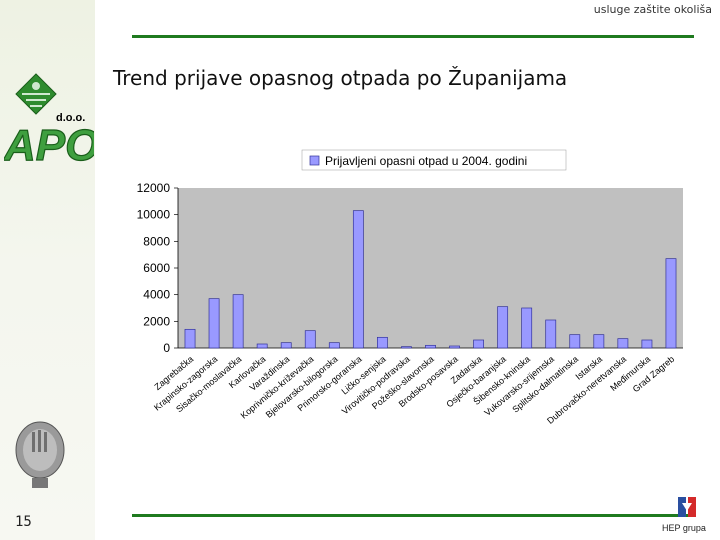 The width and height of the screenshot is (720, 540). What do you see at coordinates (71, 118) in the screenshot?
I see `logo-company-suffix: d.o.o.` at bounding box center [71, 118].